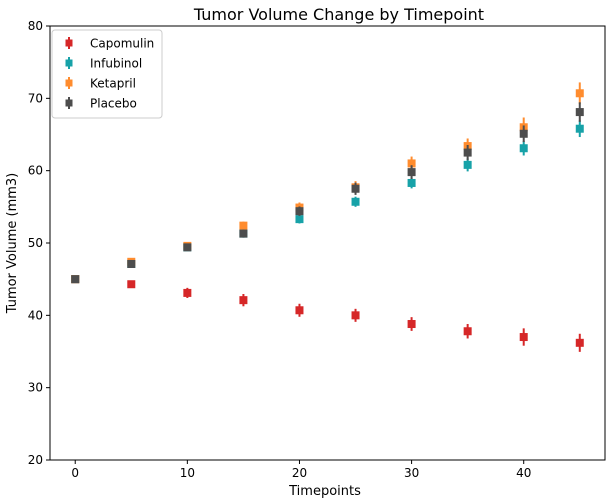  Describe the element at coordinates (69, 103) in the screenshot. I see `legend-marker-placebo` at that location.